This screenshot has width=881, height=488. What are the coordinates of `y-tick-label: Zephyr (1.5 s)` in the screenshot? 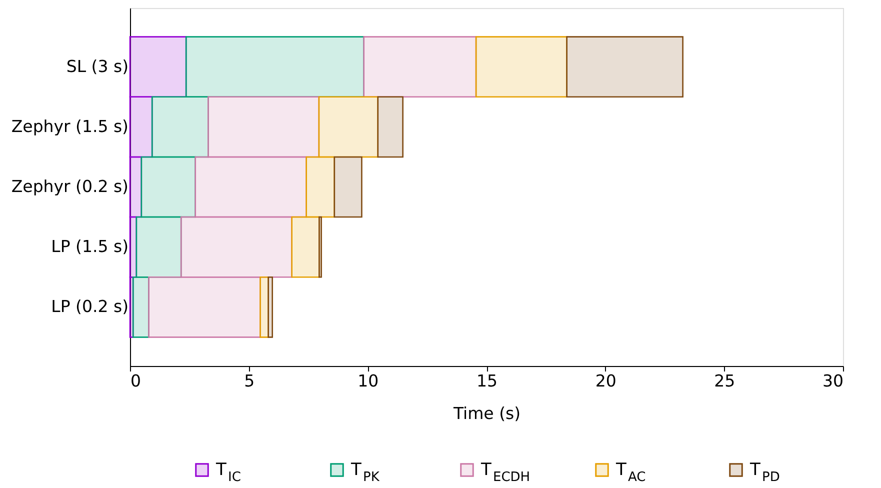 It's located at (69, 126).